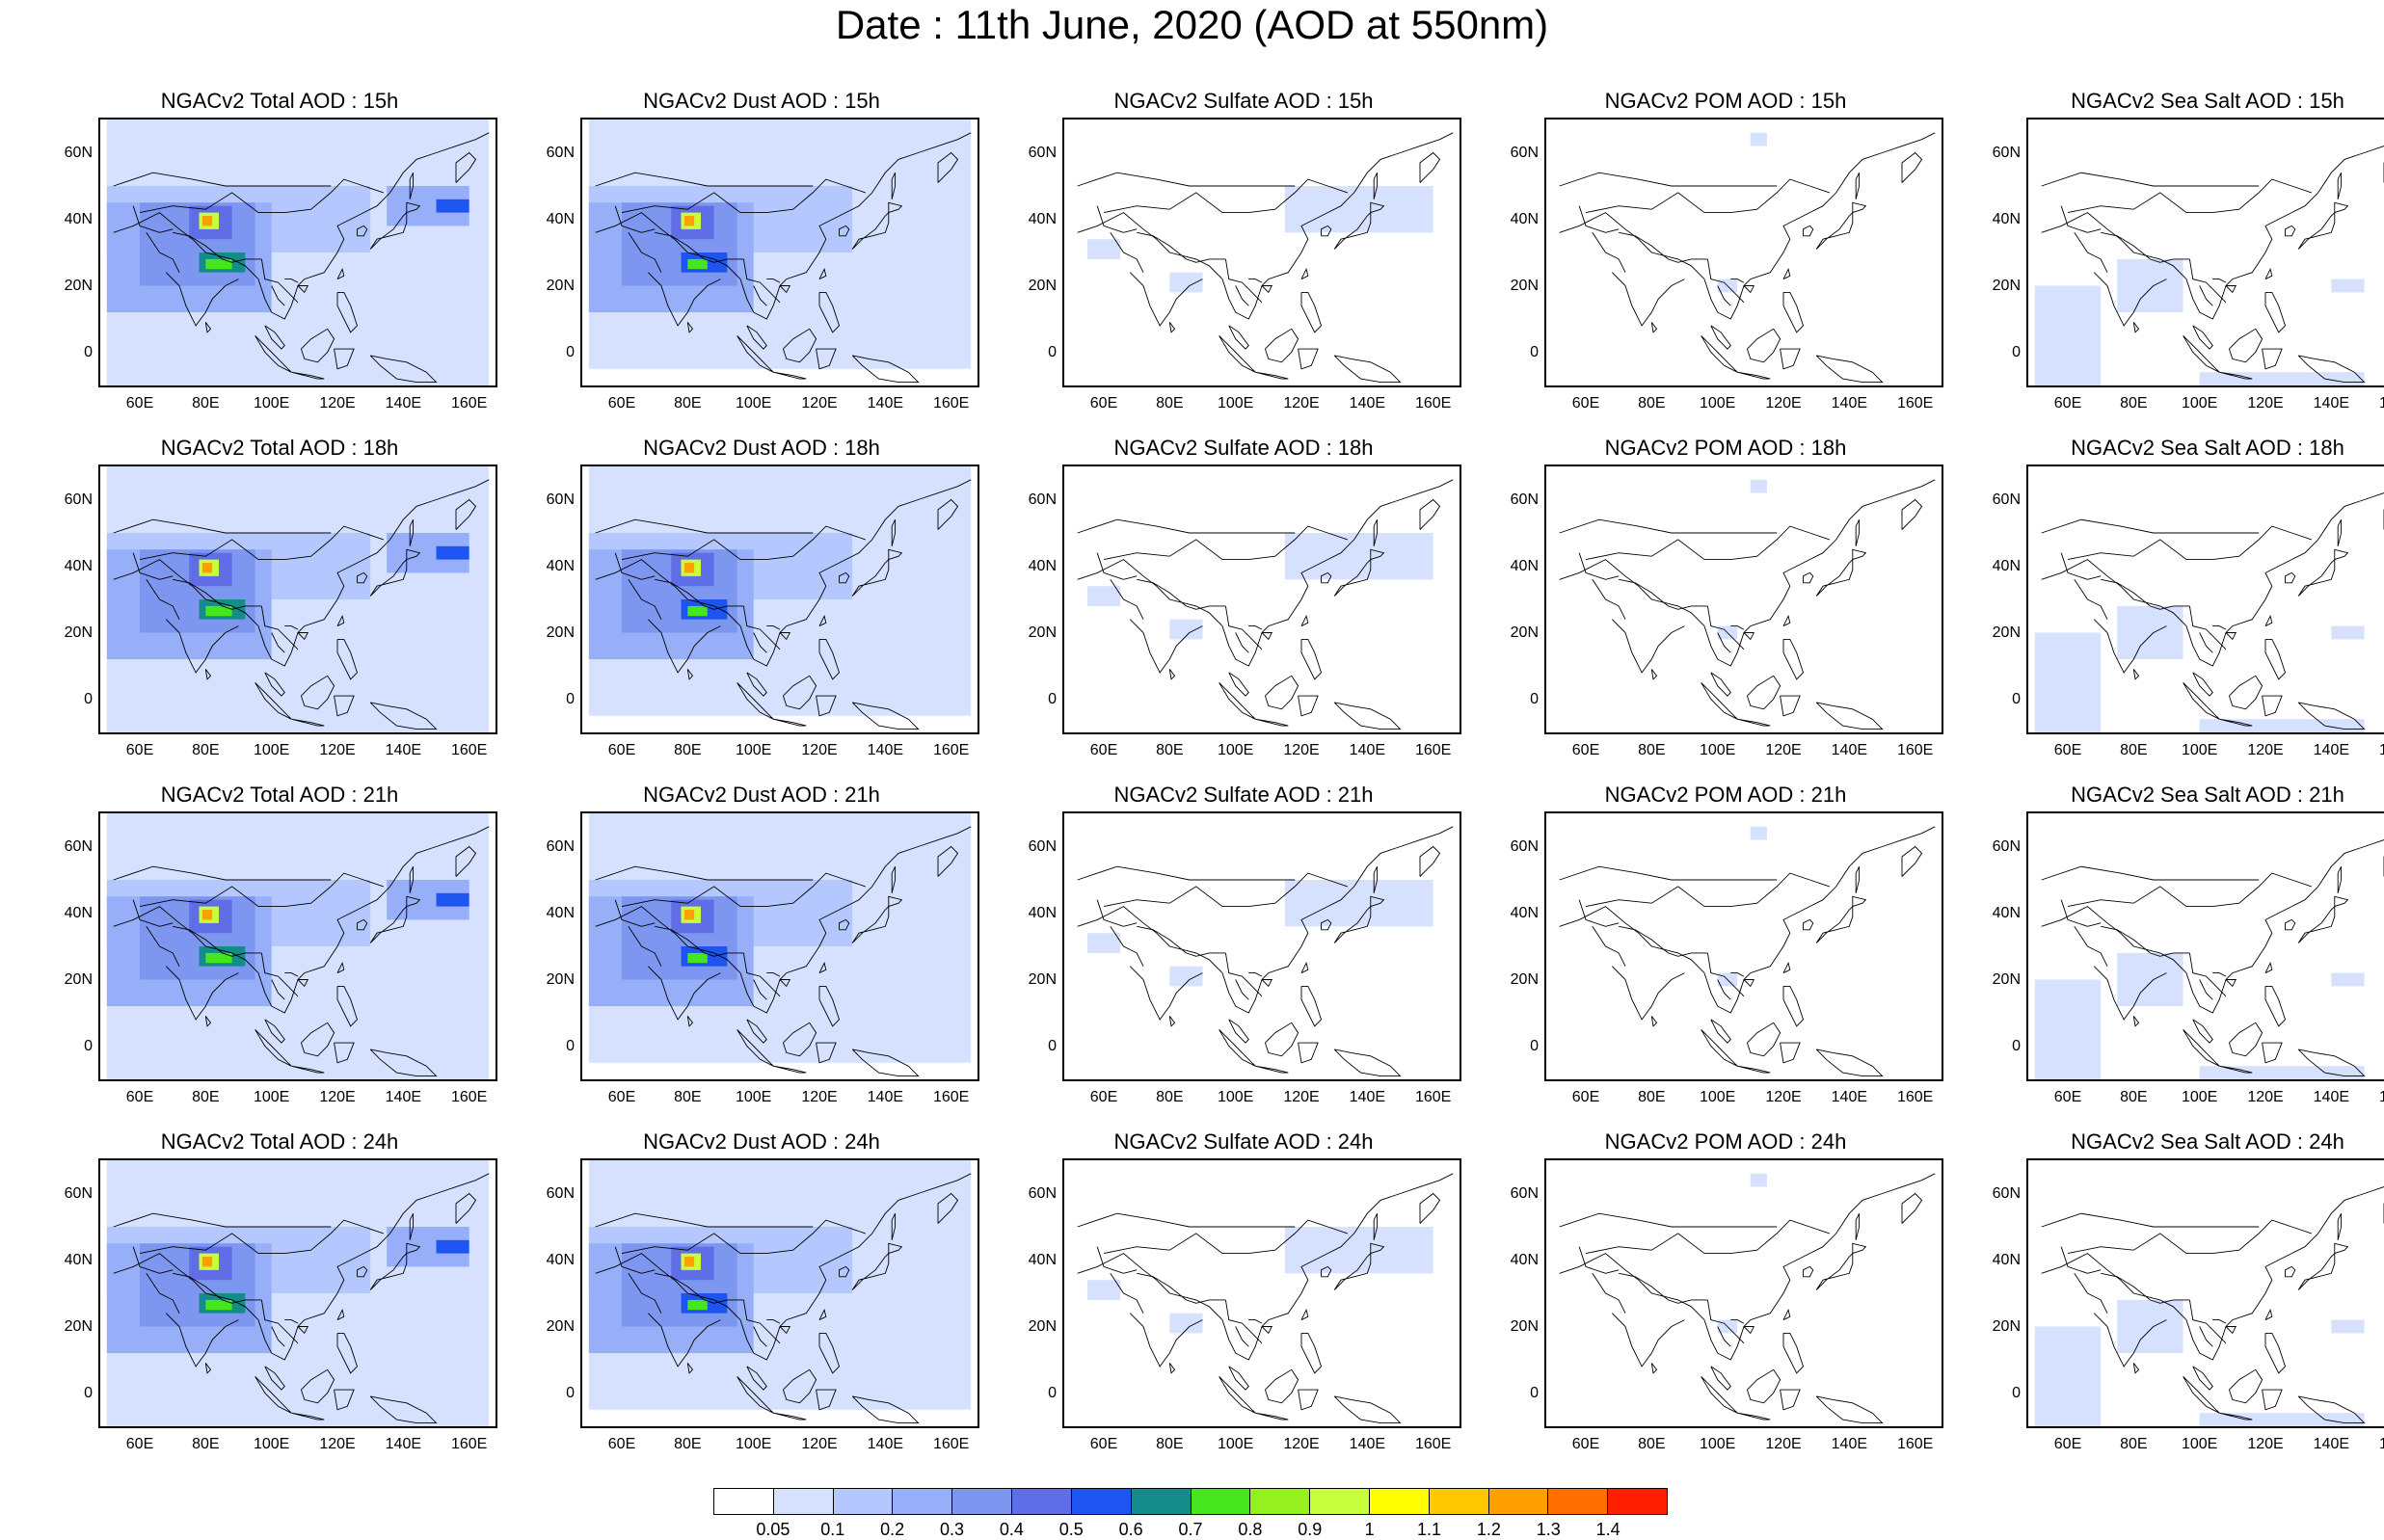 The width and height of the screenshot is (2384, 1540). What do you see at coordinates (1586, 1097) in the screenshot?
I see `x-tick-label: 60E` at bounding box center [1586, 1097].